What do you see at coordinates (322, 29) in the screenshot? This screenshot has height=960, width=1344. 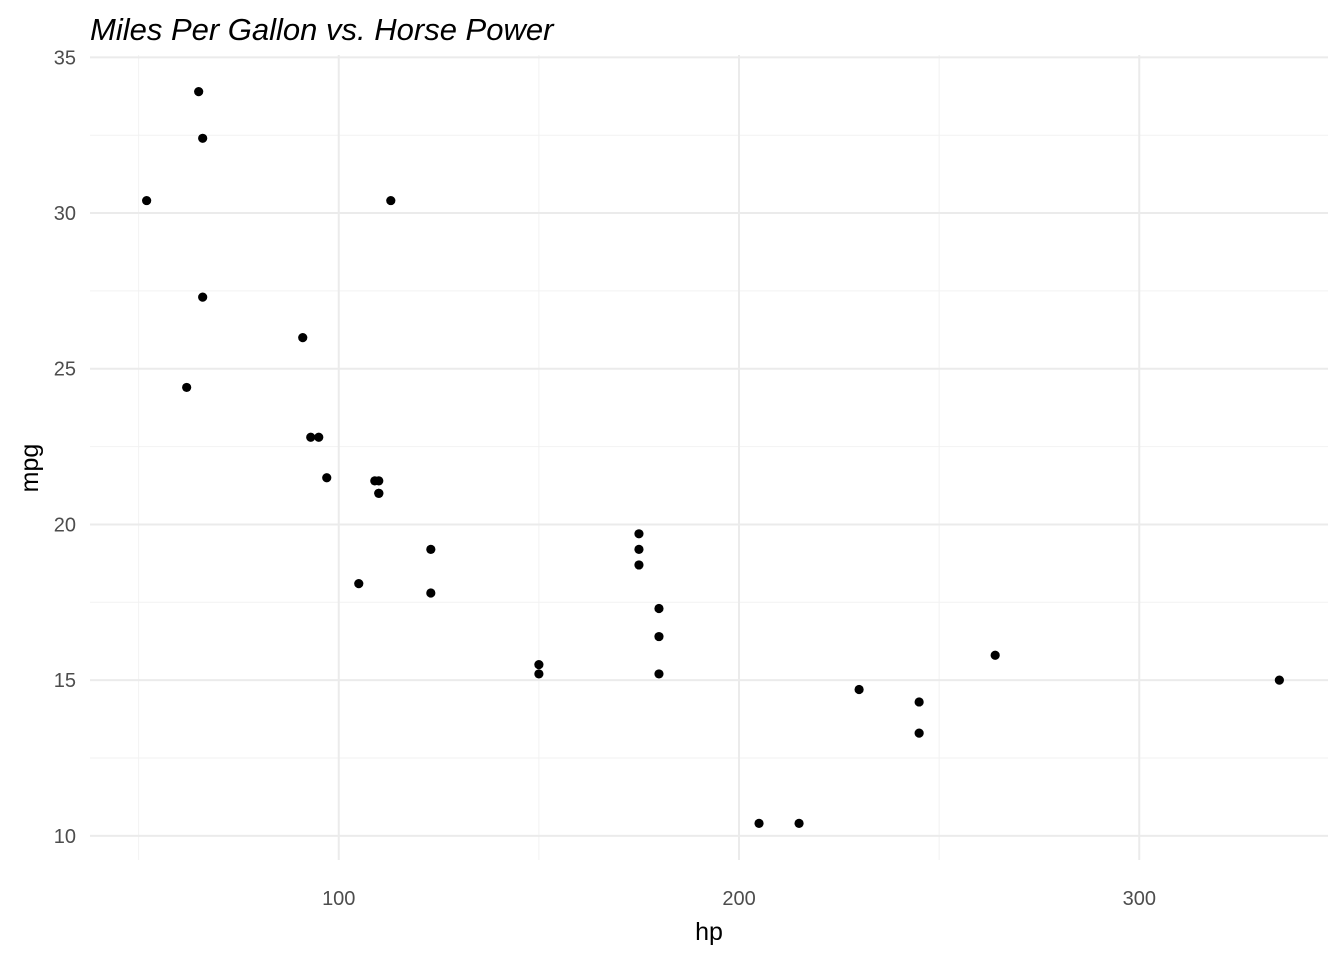 I see `chart-title: Miles Per Gallon vs. Horse Power` at bounding box center [322, 29].